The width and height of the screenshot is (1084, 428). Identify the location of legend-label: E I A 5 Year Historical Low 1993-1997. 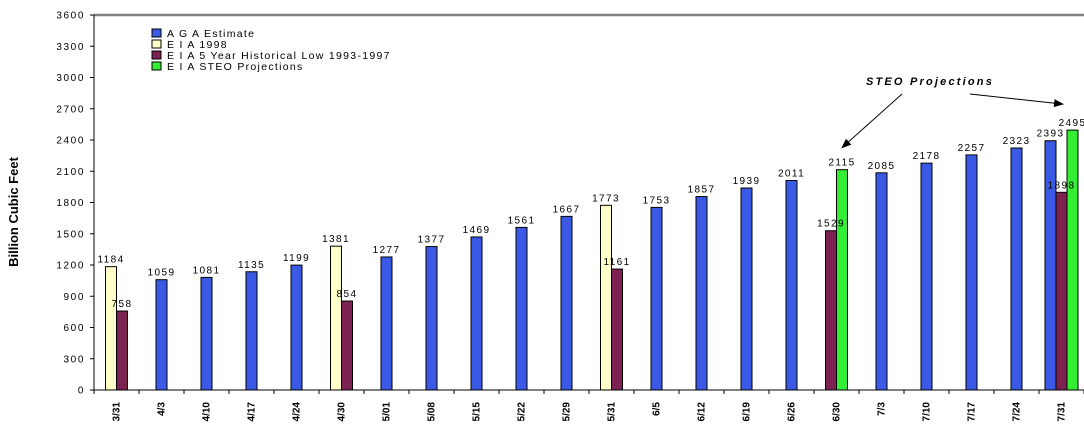
(279, 56).